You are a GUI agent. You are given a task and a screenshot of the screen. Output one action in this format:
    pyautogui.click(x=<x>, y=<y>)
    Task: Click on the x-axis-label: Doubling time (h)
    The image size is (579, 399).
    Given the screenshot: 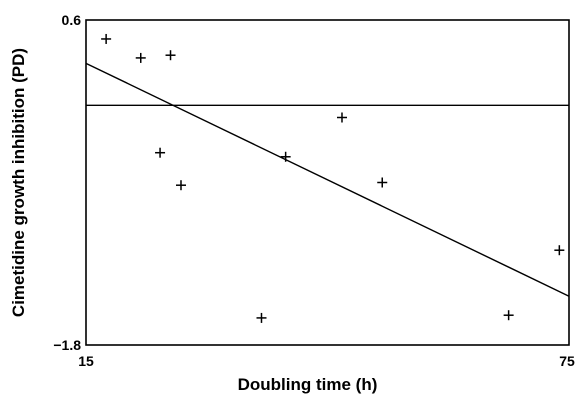 What is the action you would take?
    pyautogui.click(x=308, y=384)
    